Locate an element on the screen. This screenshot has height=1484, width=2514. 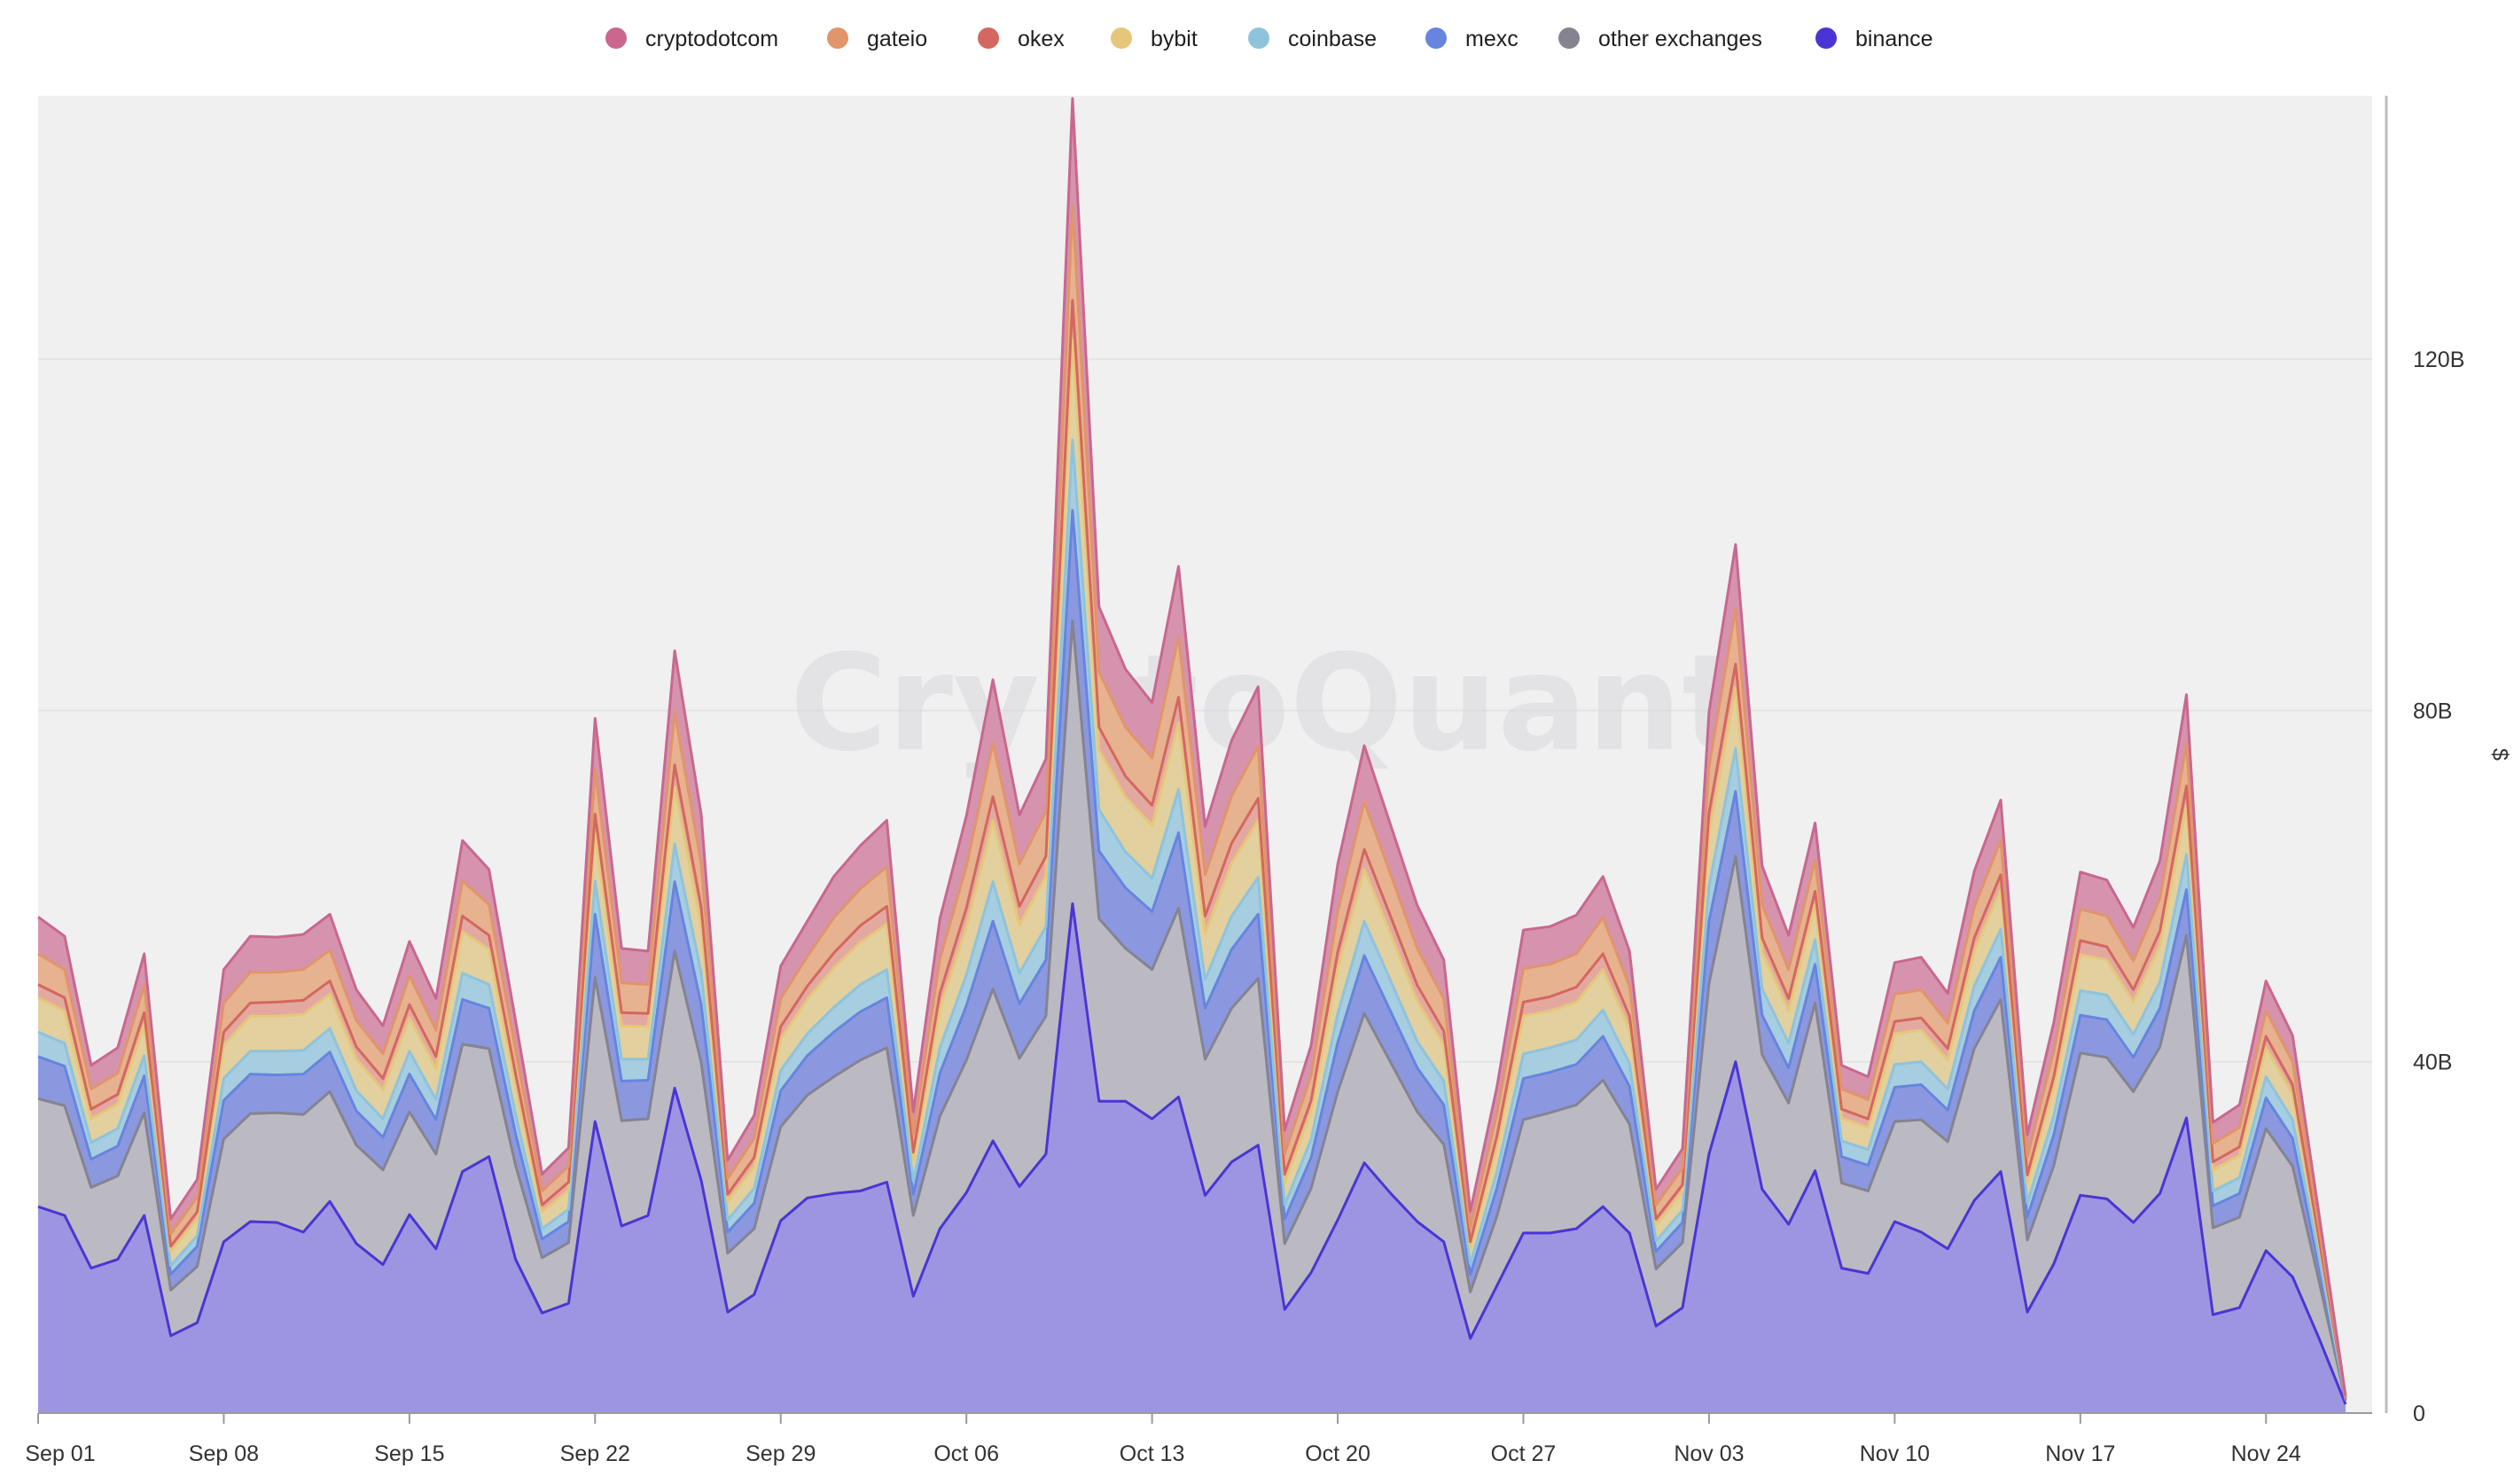
y-tick-label: 80B is located at coordinates (2432, 711).